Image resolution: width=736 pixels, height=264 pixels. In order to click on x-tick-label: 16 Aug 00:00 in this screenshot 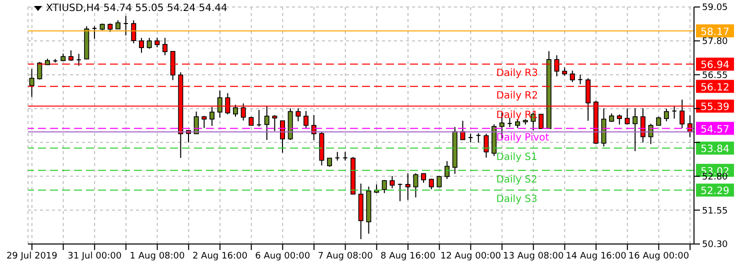, I will do `click(659, 256)`.